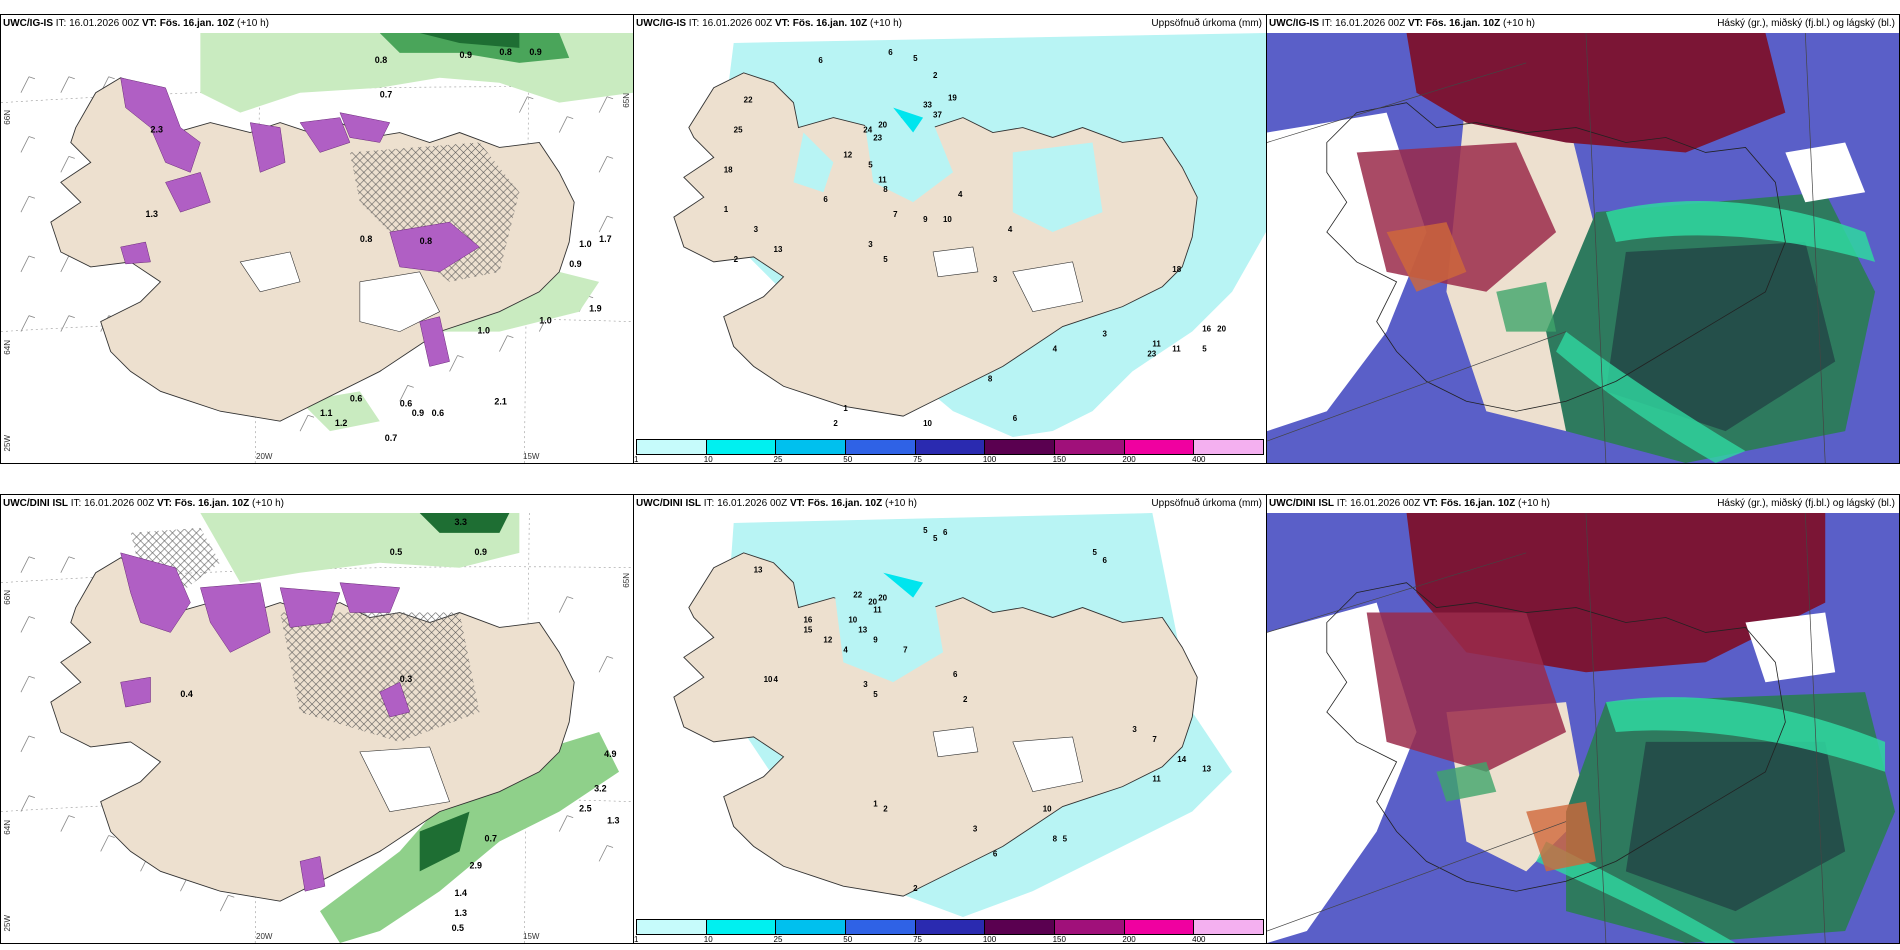 The image size is (1900, 950). Describe the element at coordinates (186, 694) in the screenshot. I see `svg-text: 0.4` at that location.